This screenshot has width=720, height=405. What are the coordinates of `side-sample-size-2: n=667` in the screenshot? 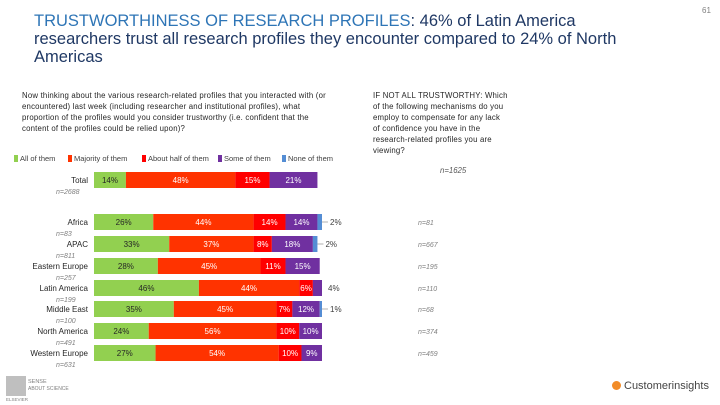 It's located at (428, 245).